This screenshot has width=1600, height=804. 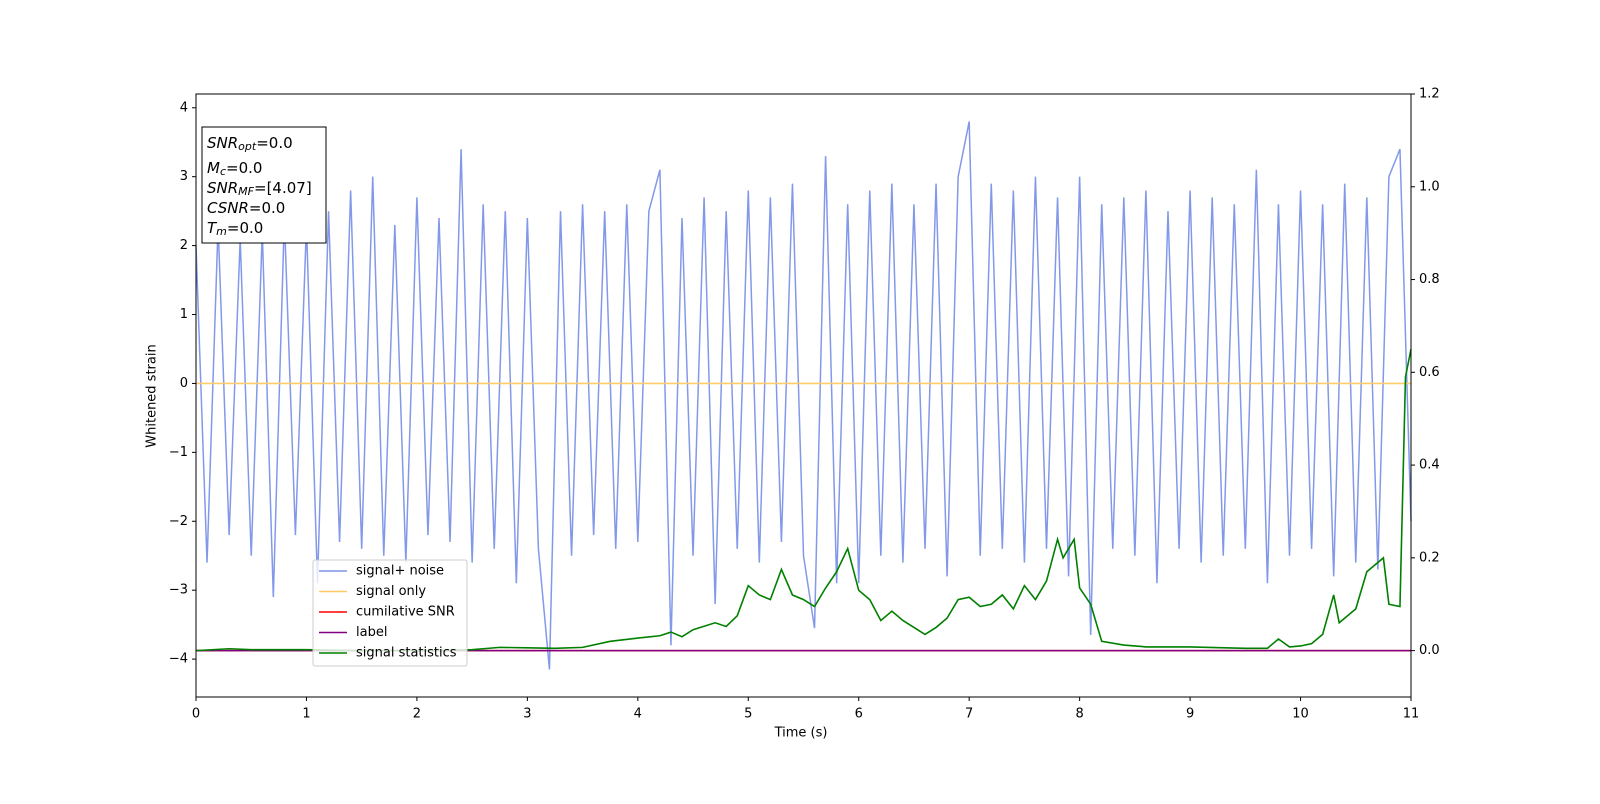 What do you see at coordinates (1300, 714) in the screenshot?
I see `x-tick-label: 10` at bounding box center [1300, 714].